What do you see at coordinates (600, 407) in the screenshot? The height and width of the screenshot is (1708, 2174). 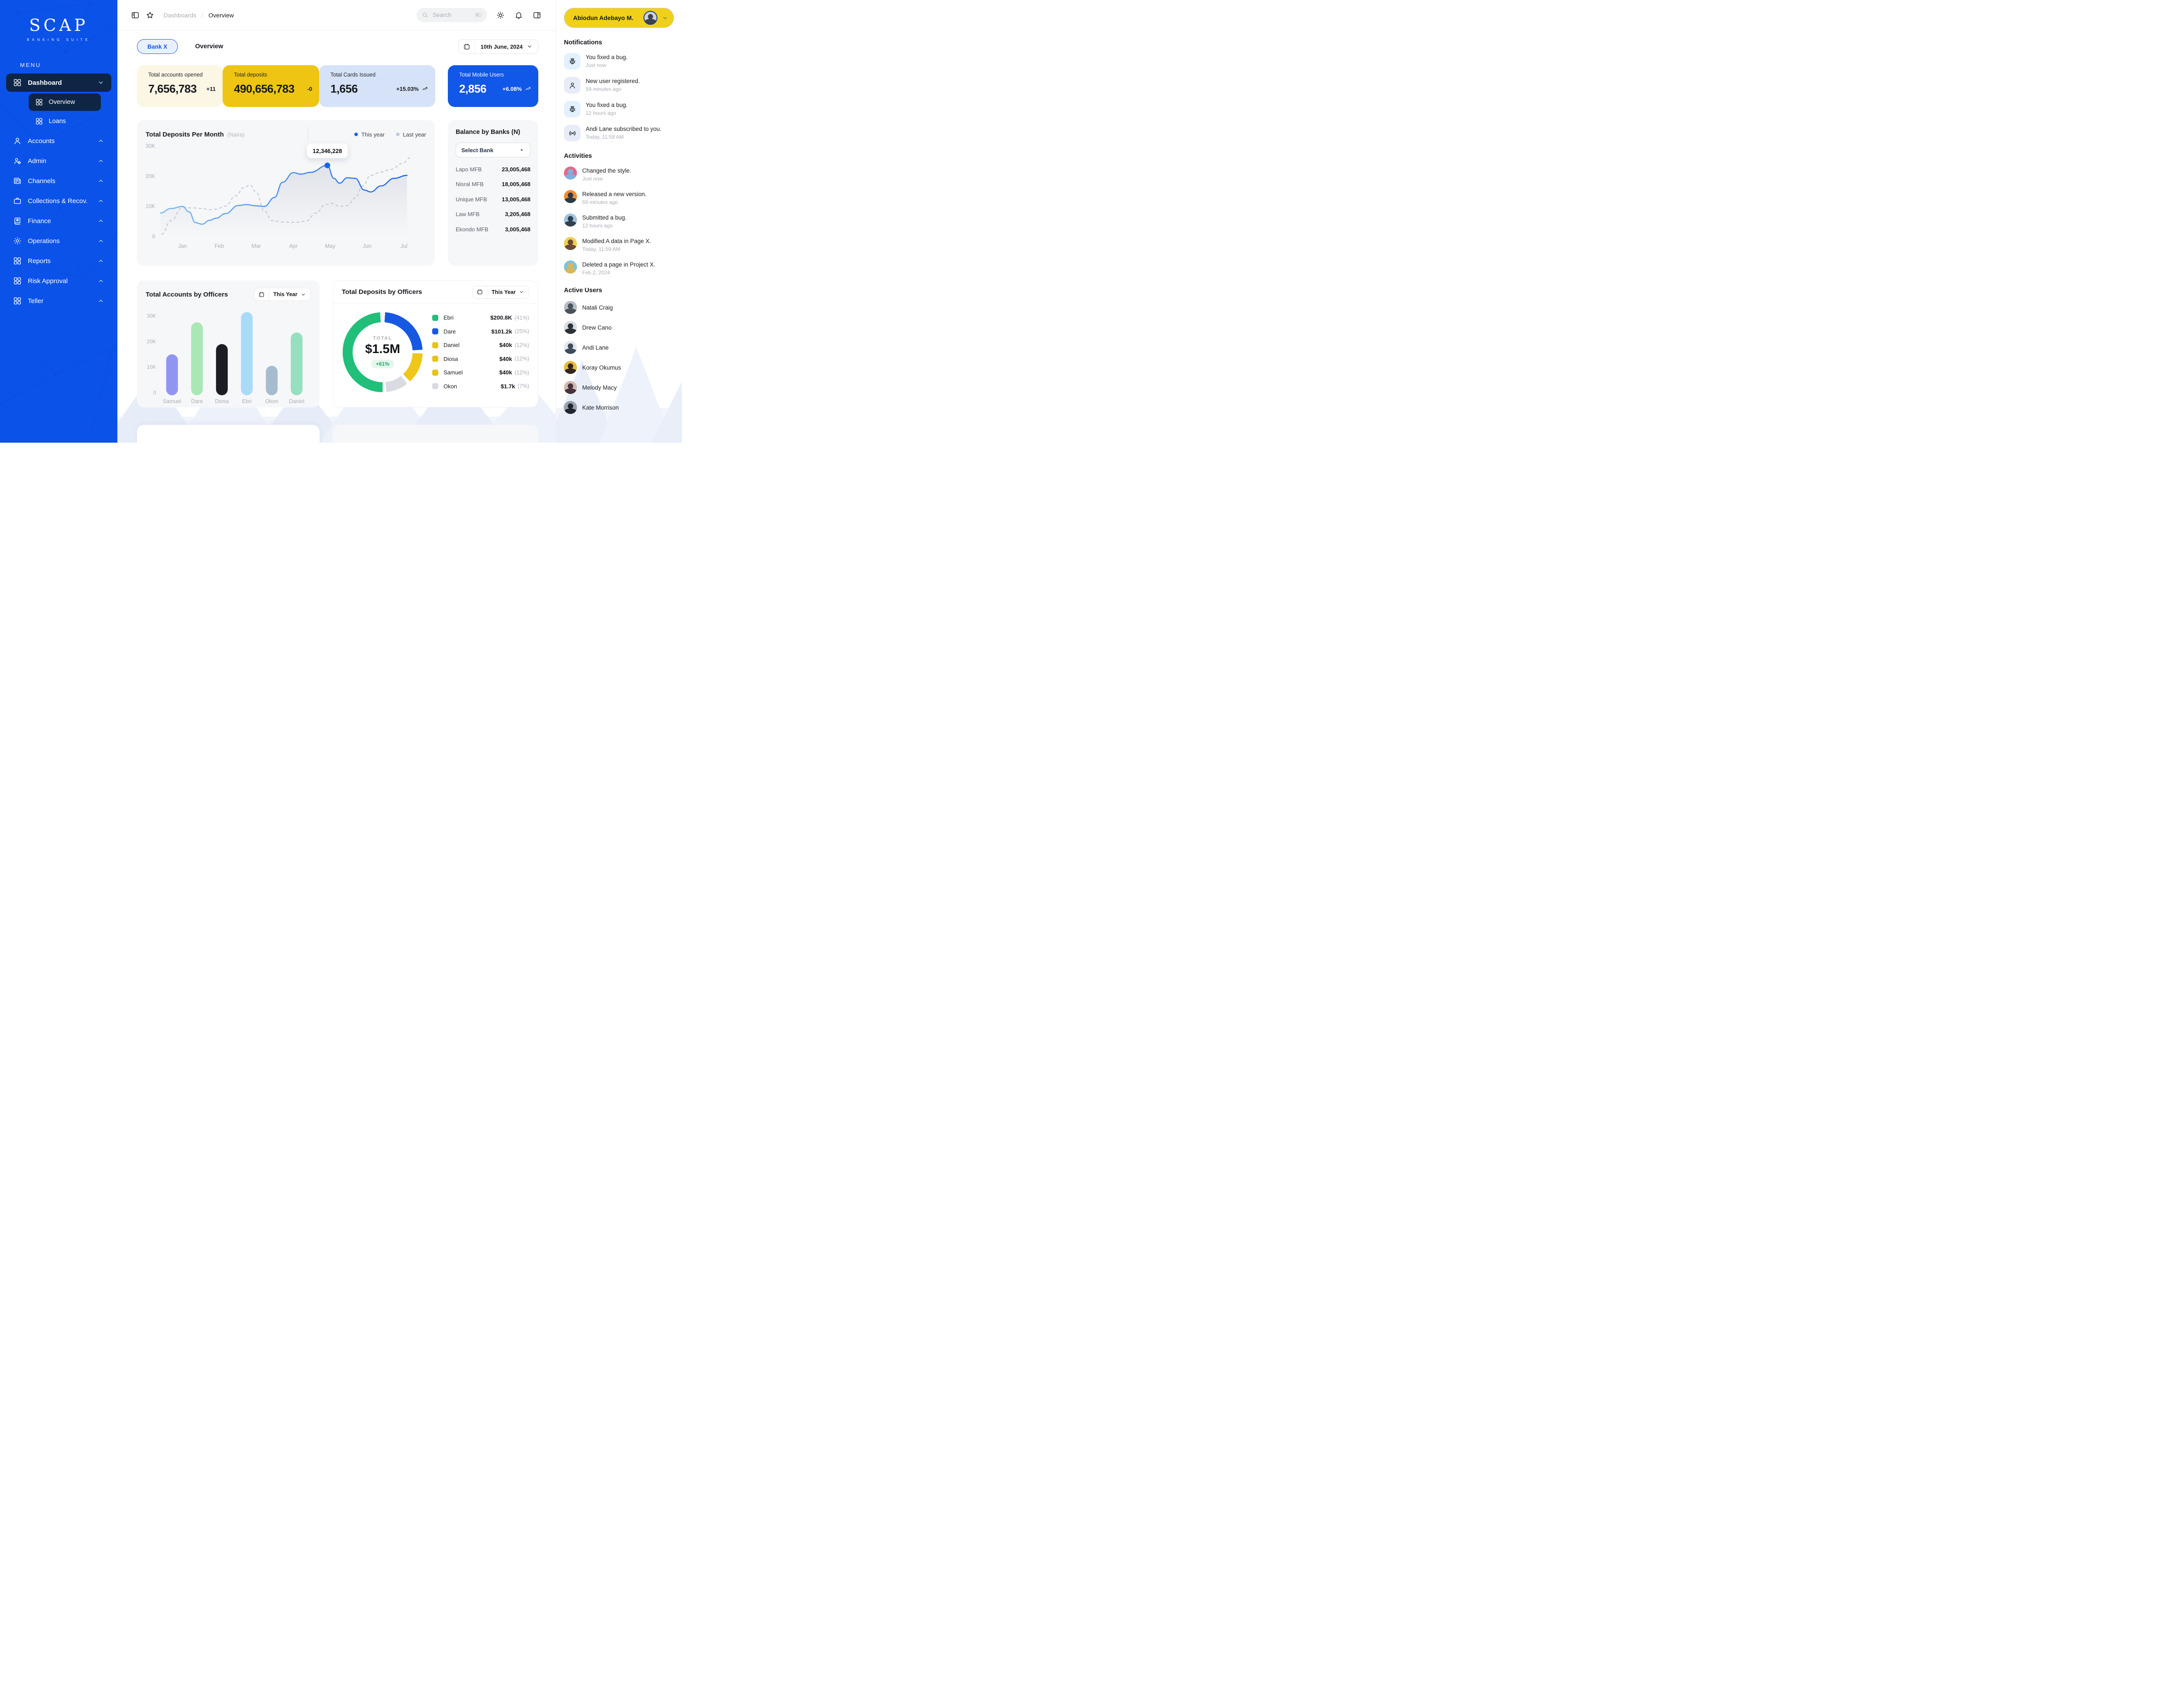 I see `active-user-name: Kate Morrison` at bounding box center [600, 407].